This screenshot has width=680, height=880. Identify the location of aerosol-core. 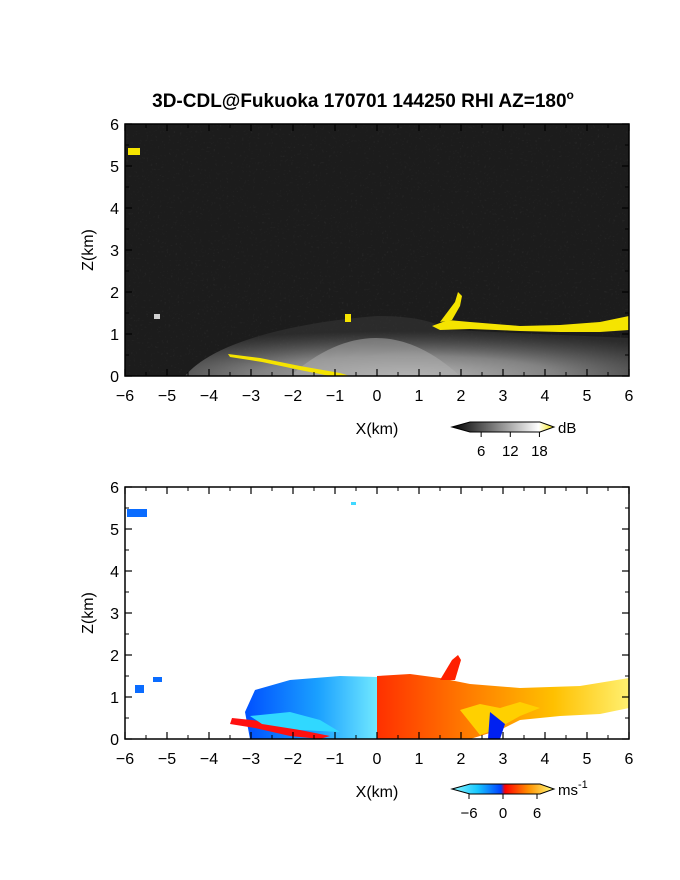
(375, 357).